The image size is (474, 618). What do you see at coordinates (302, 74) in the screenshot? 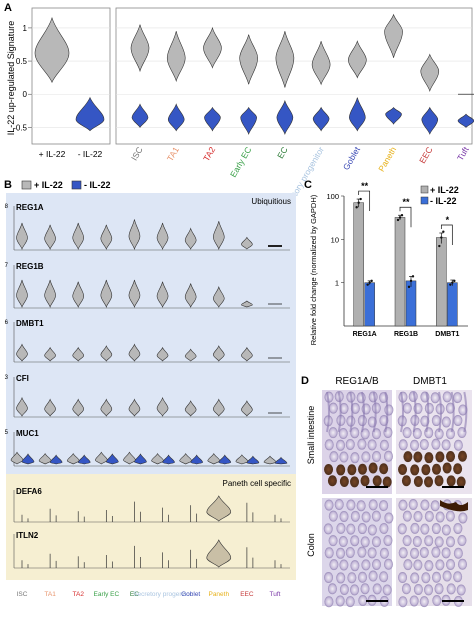
I see `panel-a-right-violins` at bounding box center [302, 74].